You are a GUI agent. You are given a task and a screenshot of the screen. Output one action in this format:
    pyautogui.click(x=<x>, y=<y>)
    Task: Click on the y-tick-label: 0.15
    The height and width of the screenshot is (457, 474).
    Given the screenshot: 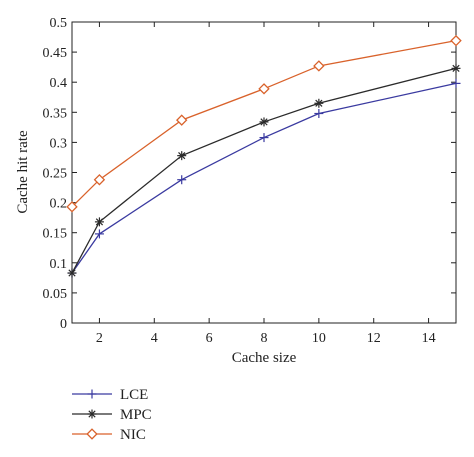 What is the action you would take?
    pyautogui.click(x=55, y=234)
    